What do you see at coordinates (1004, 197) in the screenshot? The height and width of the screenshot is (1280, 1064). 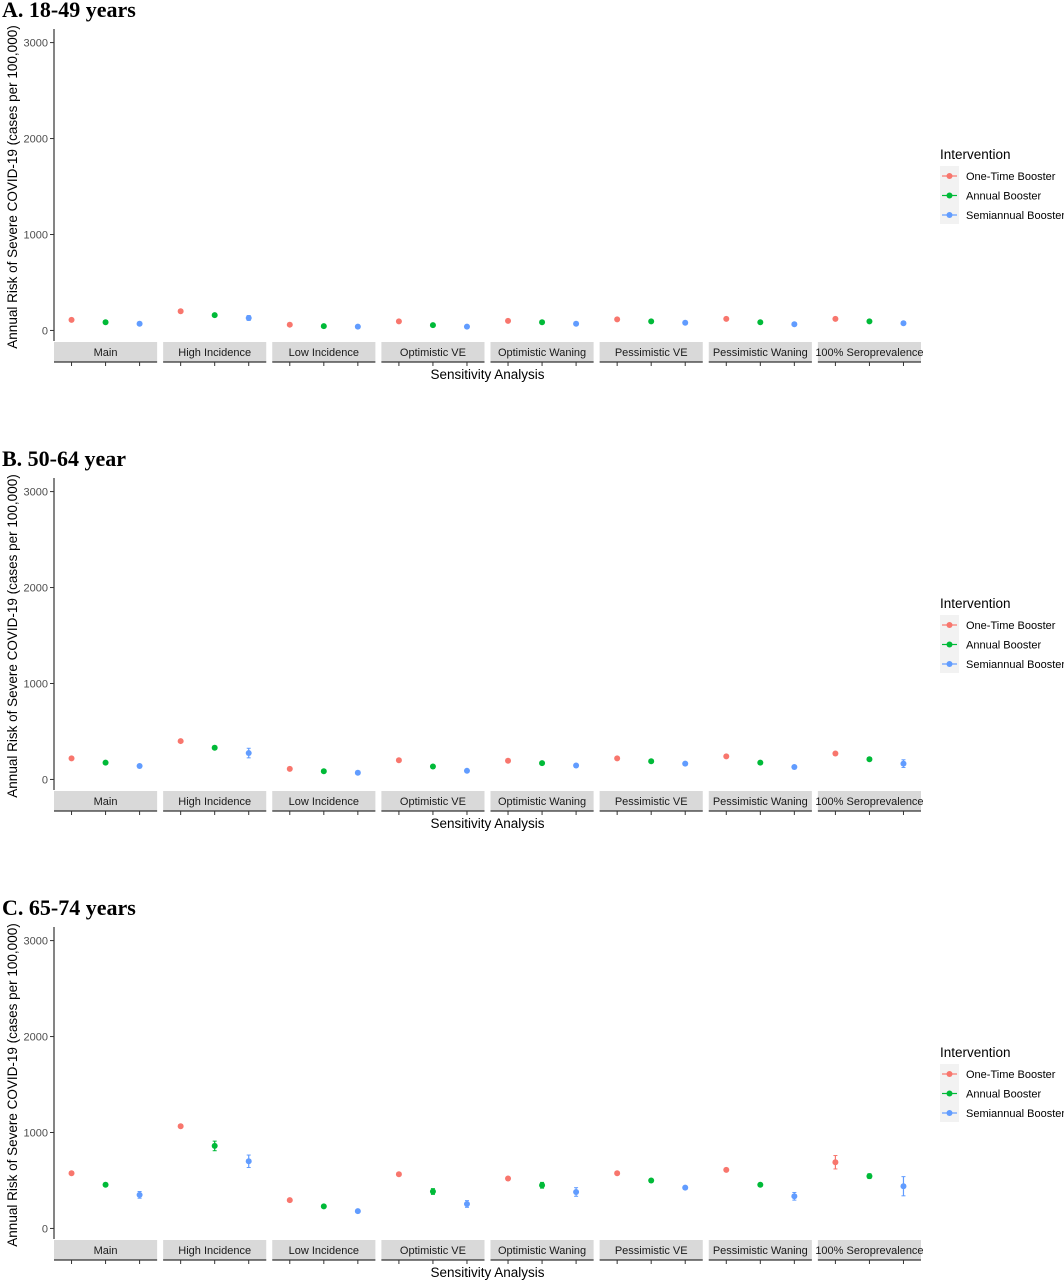 I see `legend-label: Annual Booster` at bounding box center [1004, 197].